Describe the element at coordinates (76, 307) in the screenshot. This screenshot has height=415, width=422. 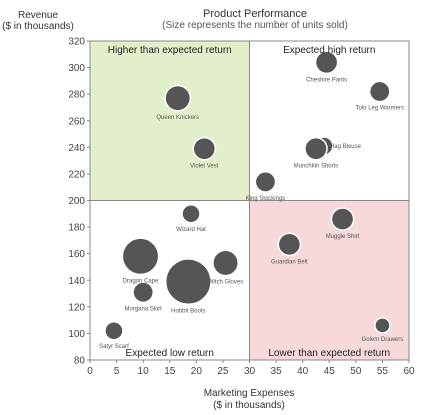
I see `y-tick-label: 120` at that location.